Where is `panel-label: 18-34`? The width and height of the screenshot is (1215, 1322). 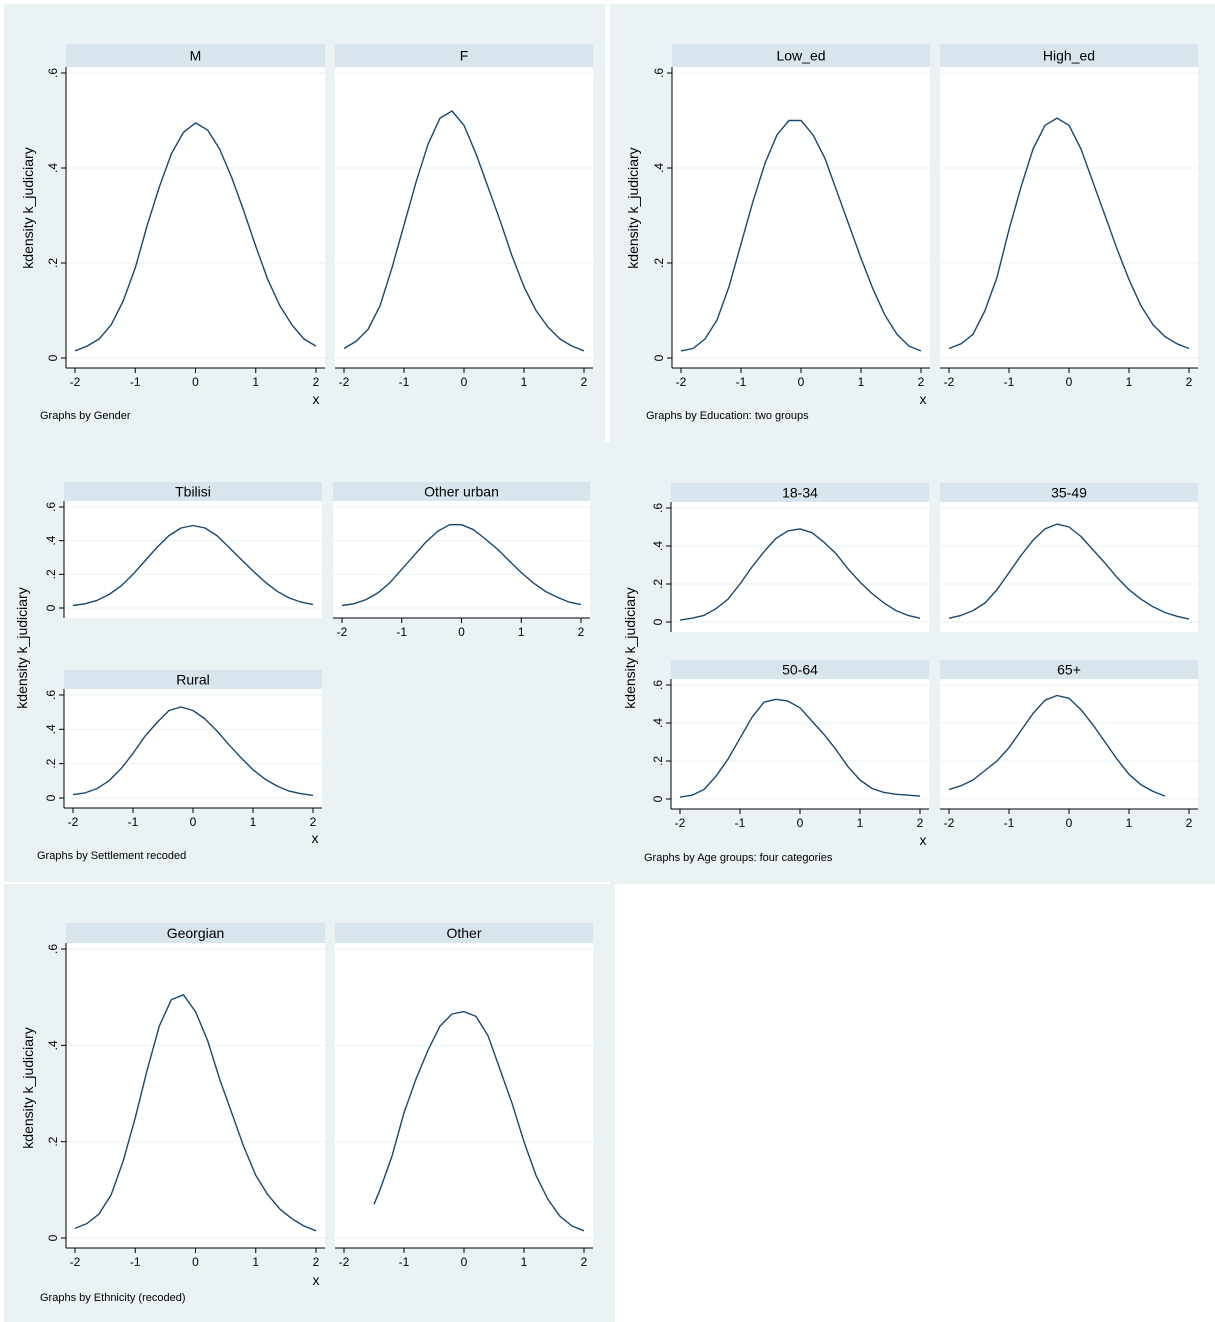 panel-label: 18-34 is located at coordinates (800, 493).